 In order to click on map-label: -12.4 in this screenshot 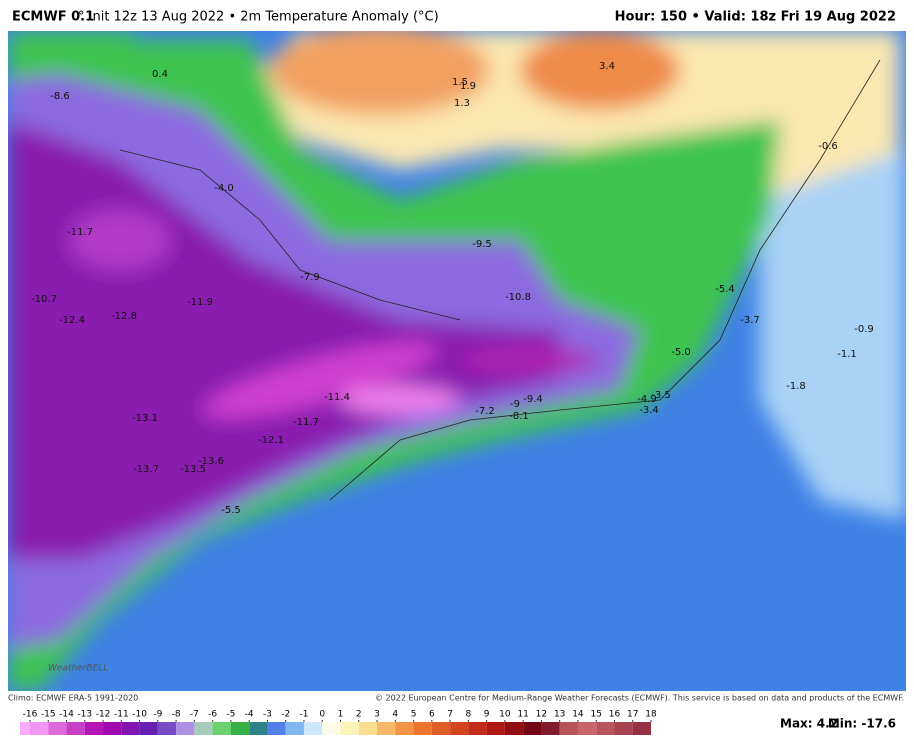, I will do `click(72, 320)`.